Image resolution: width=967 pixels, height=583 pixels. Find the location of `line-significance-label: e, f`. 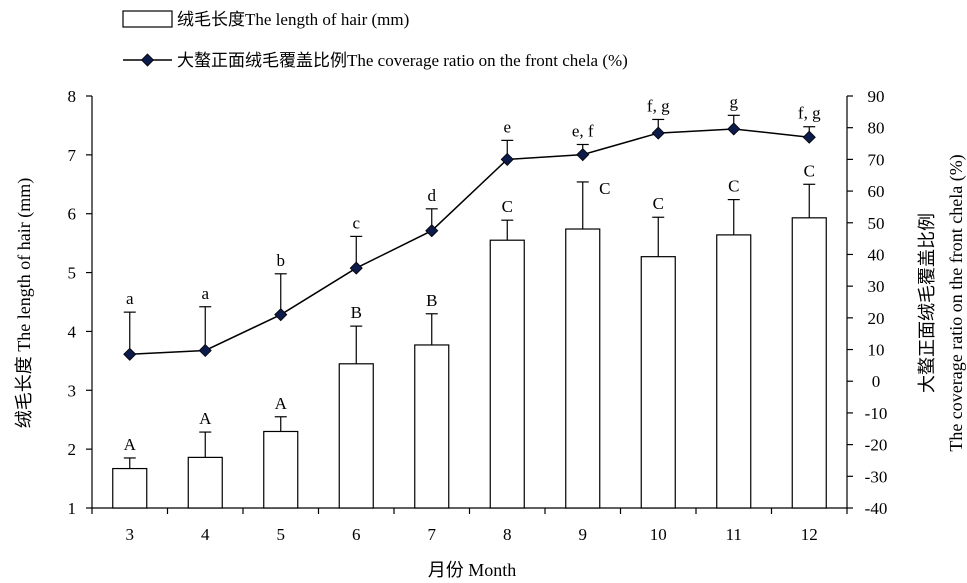

line-significance-label: e, f is located at coordinates (583, 130).